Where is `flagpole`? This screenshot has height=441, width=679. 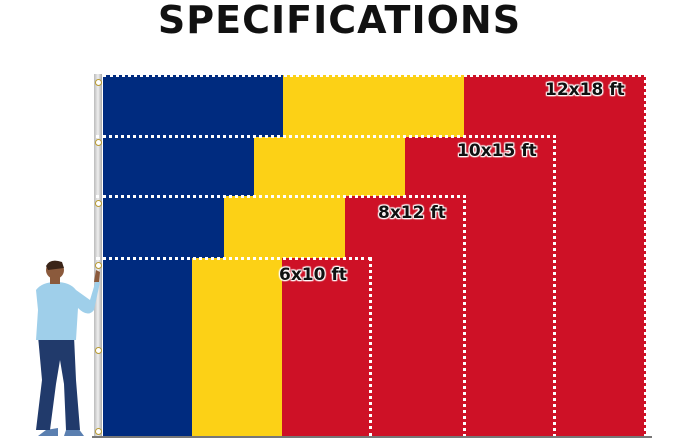
flagpole is located at coordinates (98, 256).